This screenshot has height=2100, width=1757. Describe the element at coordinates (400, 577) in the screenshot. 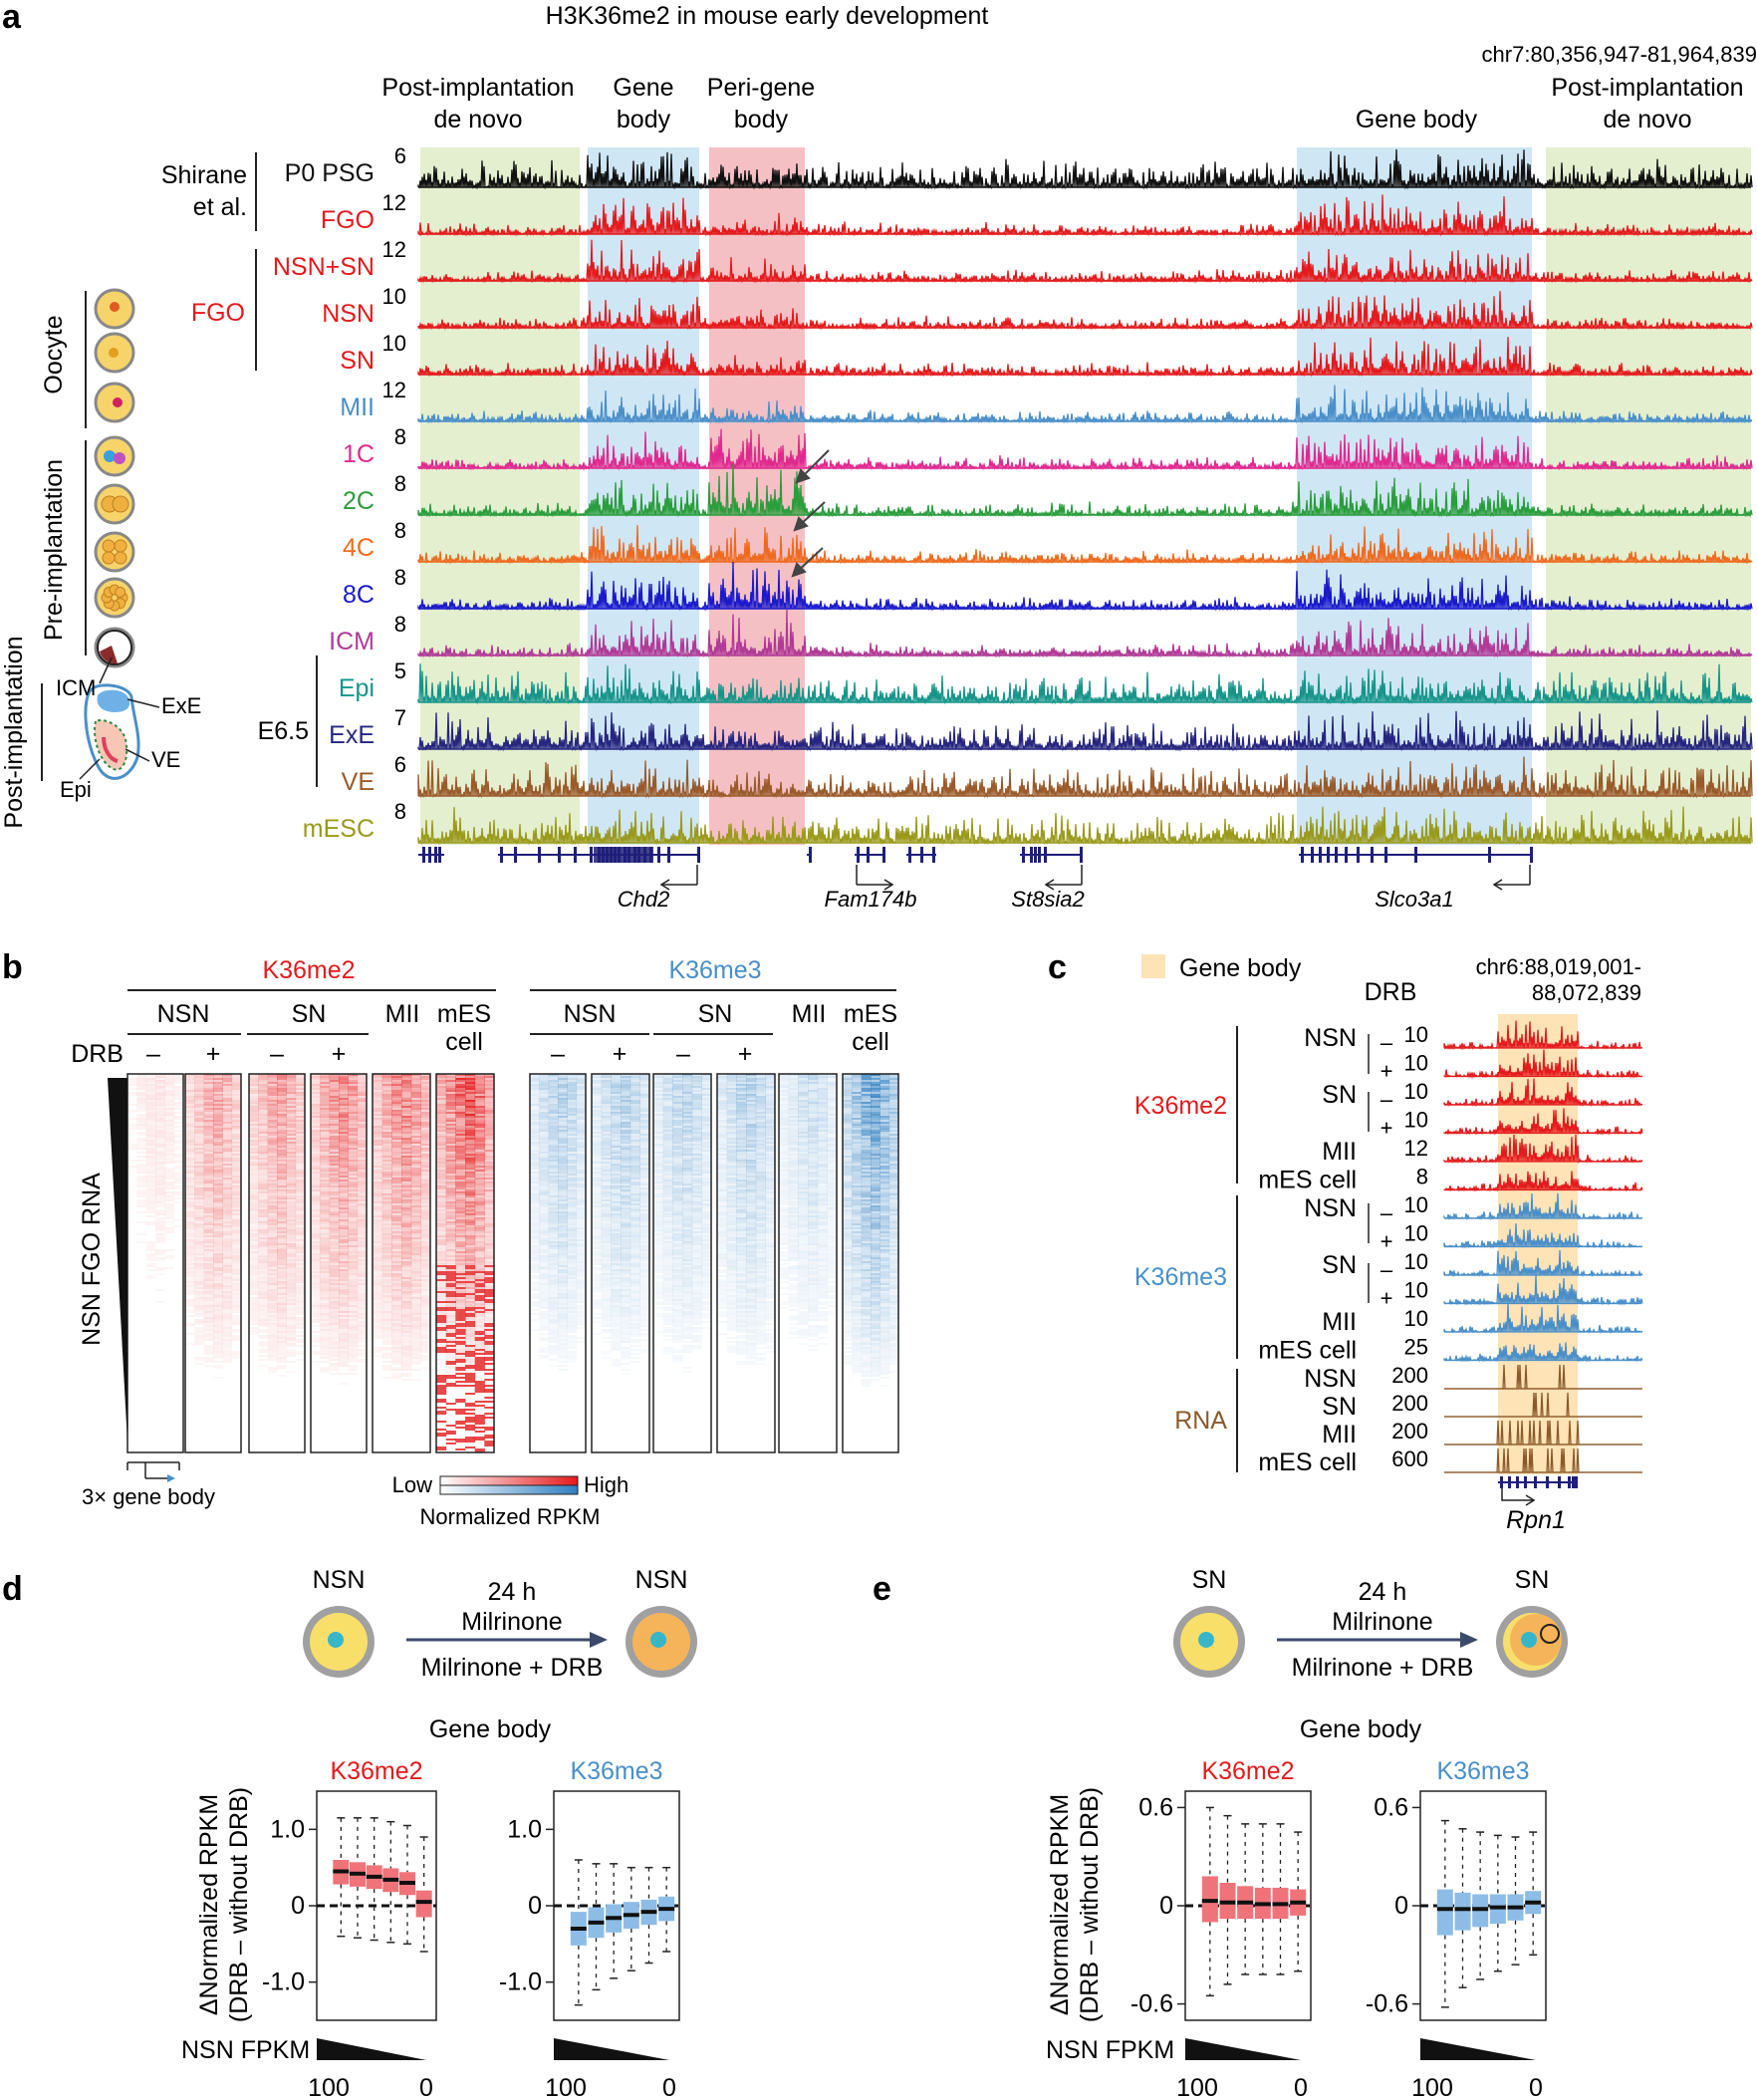

I see `track-max: 8` at that location.